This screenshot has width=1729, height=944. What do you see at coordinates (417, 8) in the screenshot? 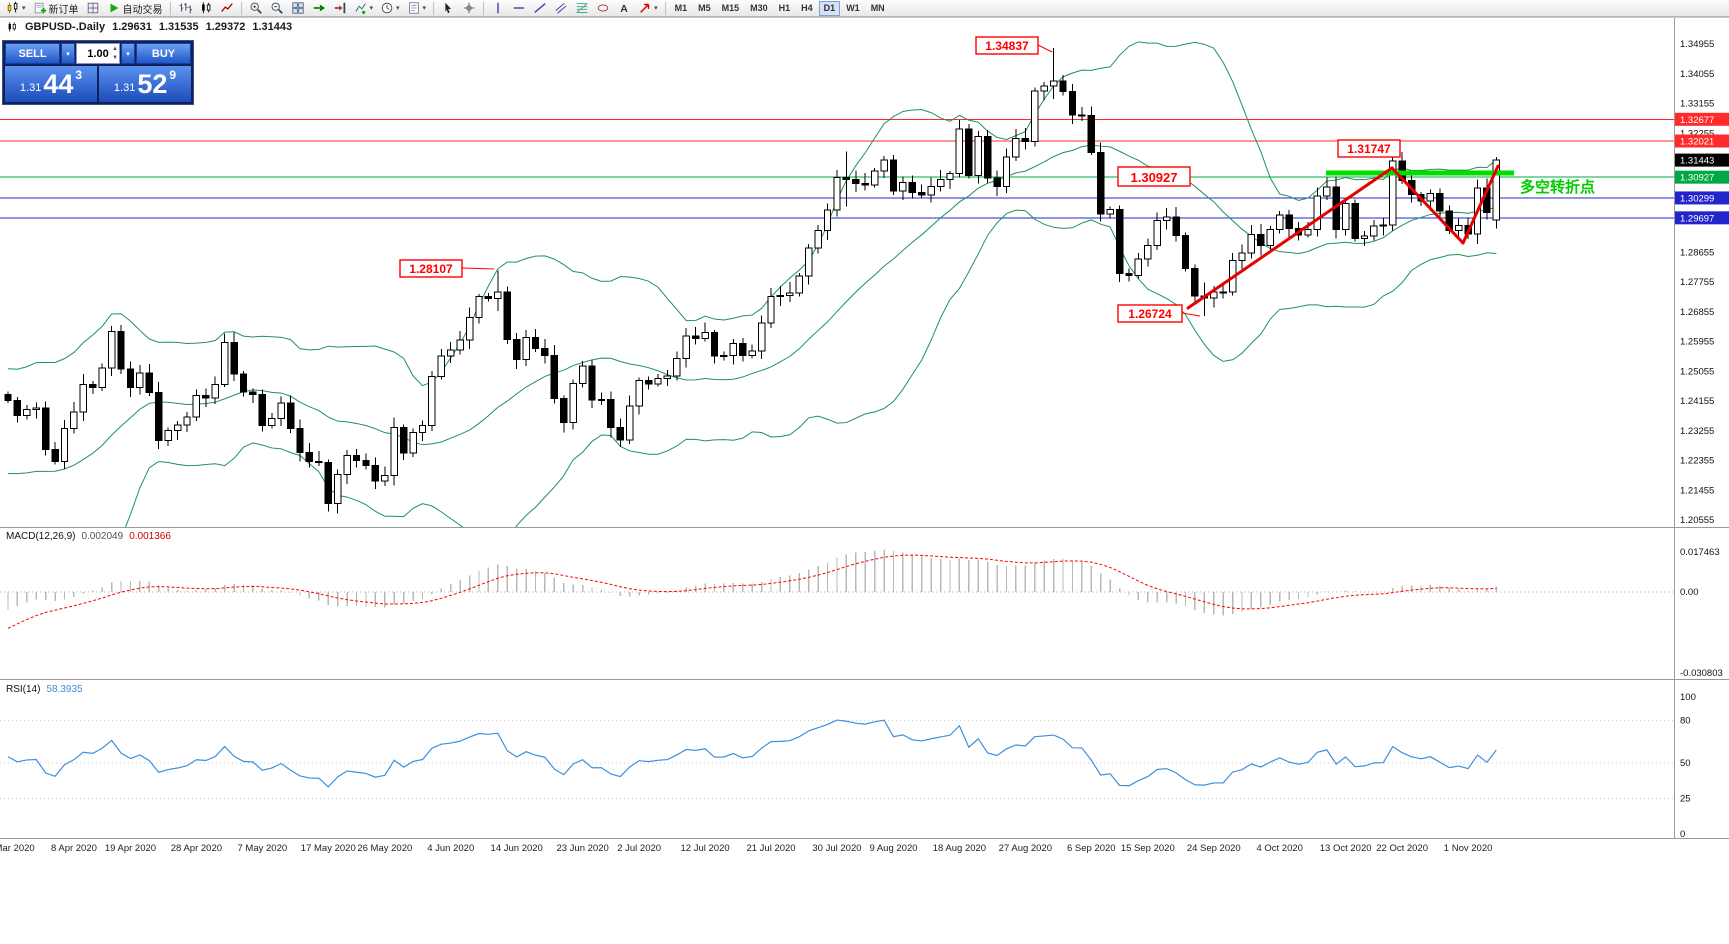
I see `templates-button: ▾` at bounding box center [417, 8].